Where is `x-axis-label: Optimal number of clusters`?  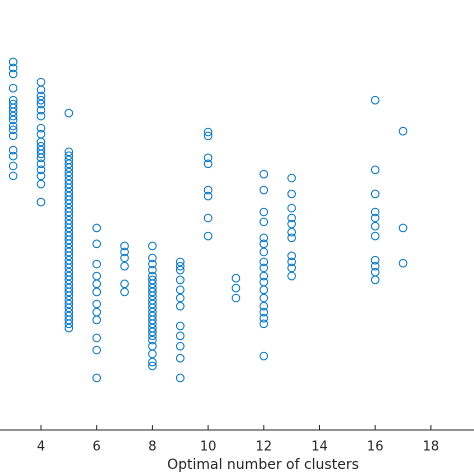
x-axis-label: Optimal number of clusters is located at coordinates (263, 465).